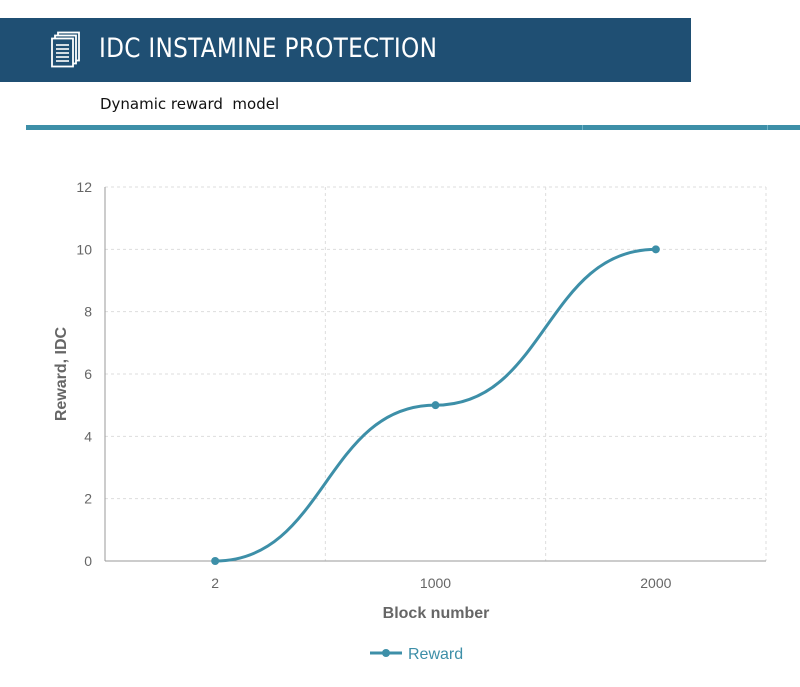 Image resolution: width=800 pixels, height=687 pixels. What do you see at coordinates (268, 48) in the screenshot?
I see `page-title: IDC INSTAMINE PROTECTION` at bounding box center [268, 48].